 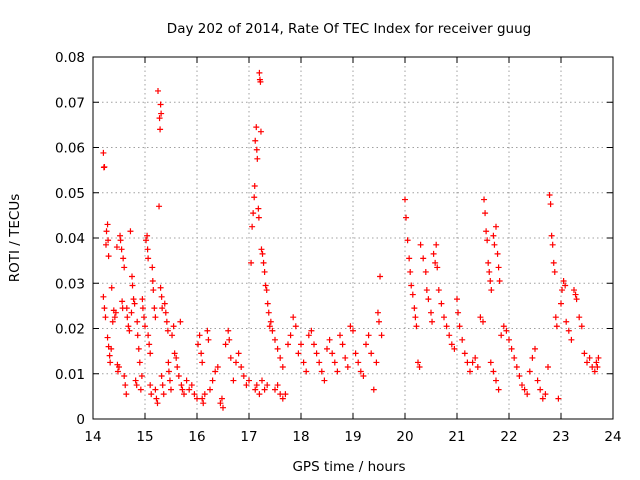 What do you see at coordinates (404, 437) in the screenshot?
I see `x-tick-label: 20` at bounding box center [404, 437].